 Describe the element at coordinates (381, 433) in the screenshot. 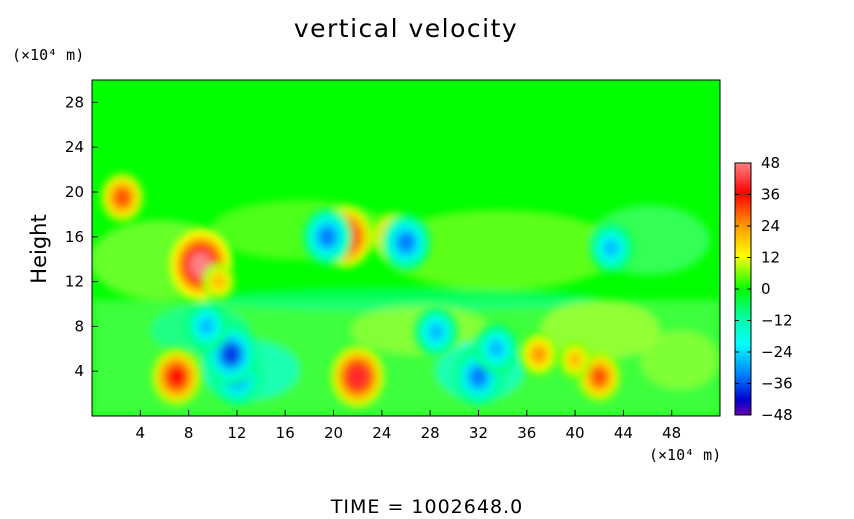

I see `x-tick-label: 24` at that location.